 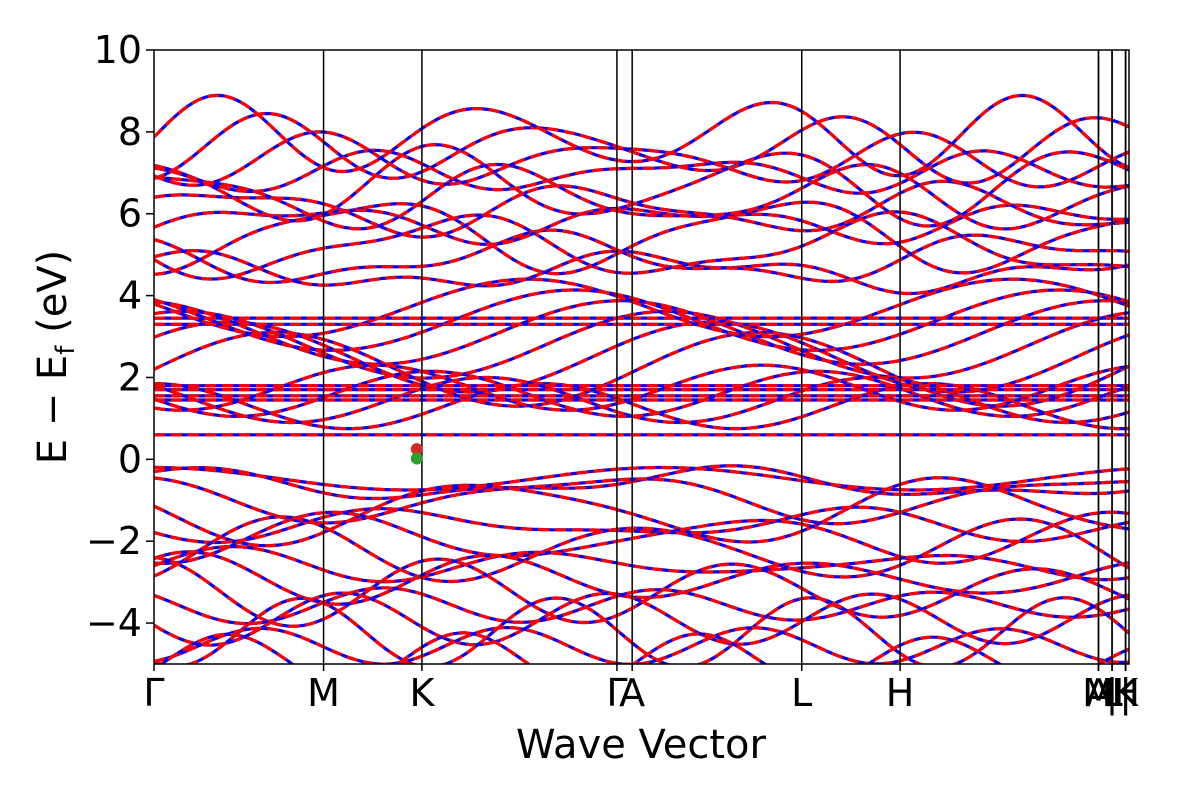 I want to click on y-axis-label: E − Ef (eV), so click(x=55, y=357).